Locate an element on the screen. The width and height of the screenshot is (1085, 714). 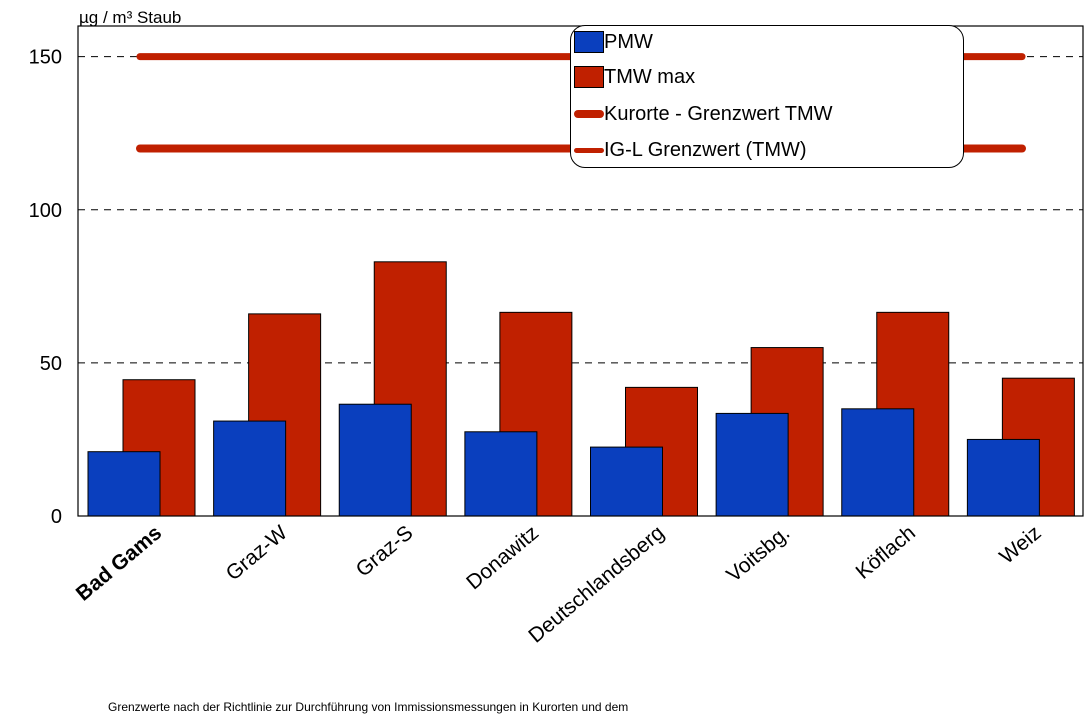
y-tick-labels: 0 50 100 150 is located at coordinates (45, 287).